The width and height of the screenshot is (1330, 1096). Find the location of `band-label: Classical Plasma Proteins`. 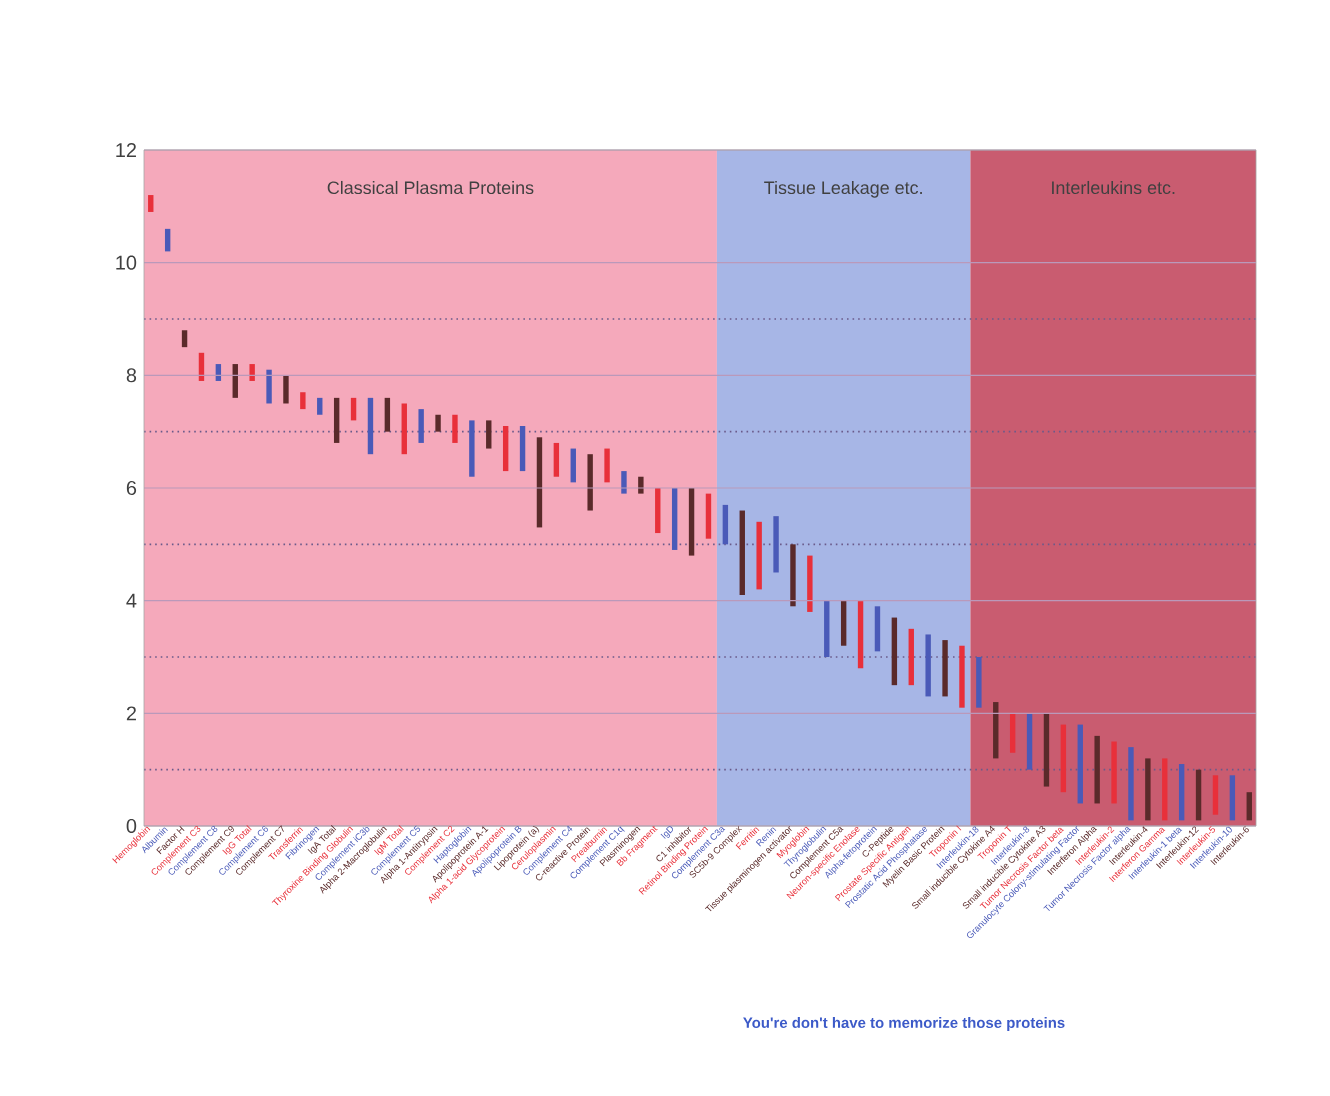

band-label: Classical Plasma Proteins is located at coordinates (430, 187).